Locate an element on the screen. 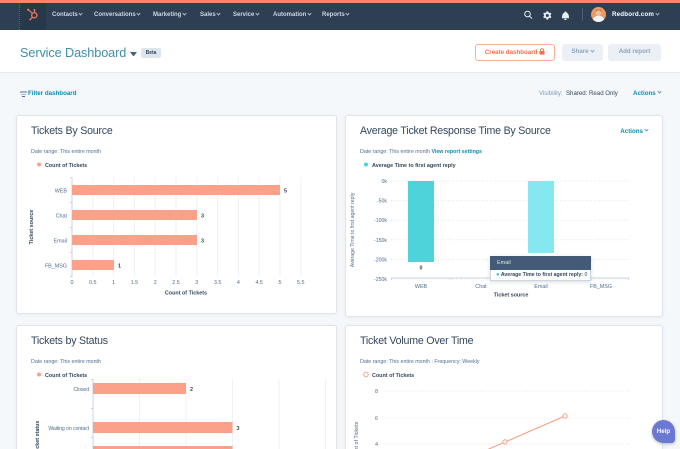  svg-text: 4.5 is located at coordinates (259, 283).